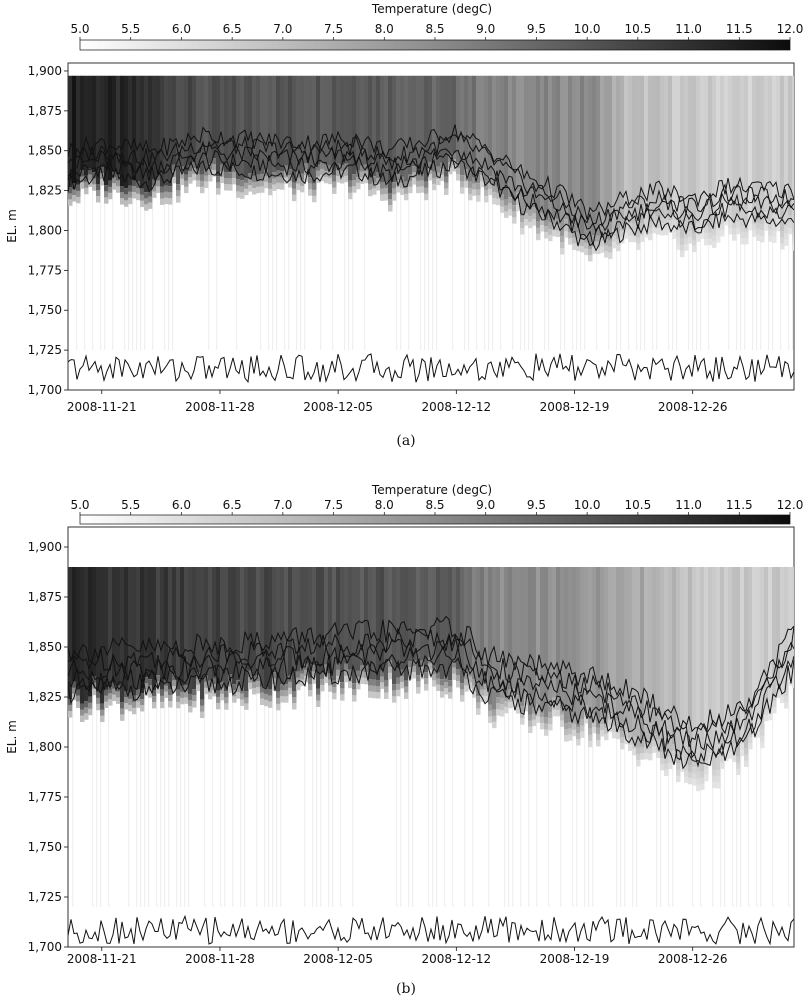 This screenshot has height=1004, width=809. What do you see at coordinates (485, 29) in the screenshot?
I see `colorbar-tick-label: 9.0` at bounding box center [485, 29].